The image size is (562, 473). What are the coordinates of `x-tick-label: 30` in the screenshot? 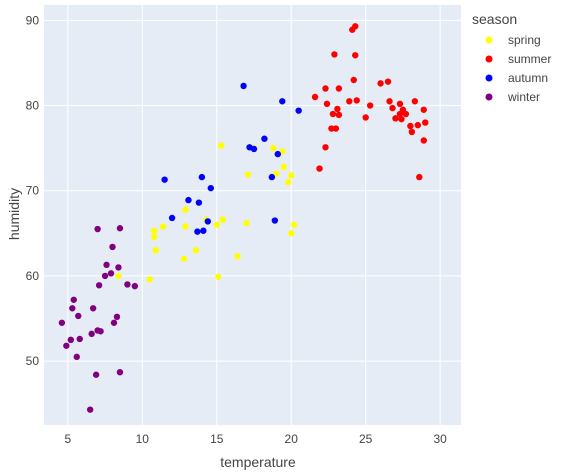 It's located at (440, 439).